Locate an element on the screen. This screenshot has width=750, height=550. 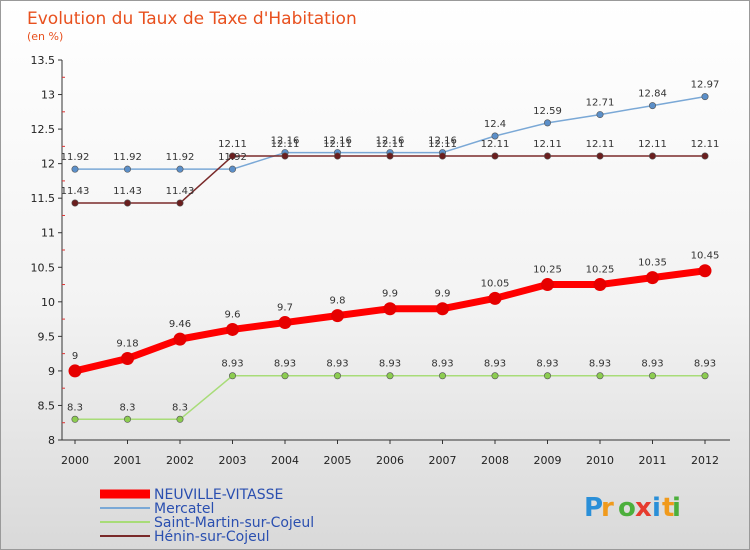
legend-label: Mercatel is located at coordinates (184, 509).